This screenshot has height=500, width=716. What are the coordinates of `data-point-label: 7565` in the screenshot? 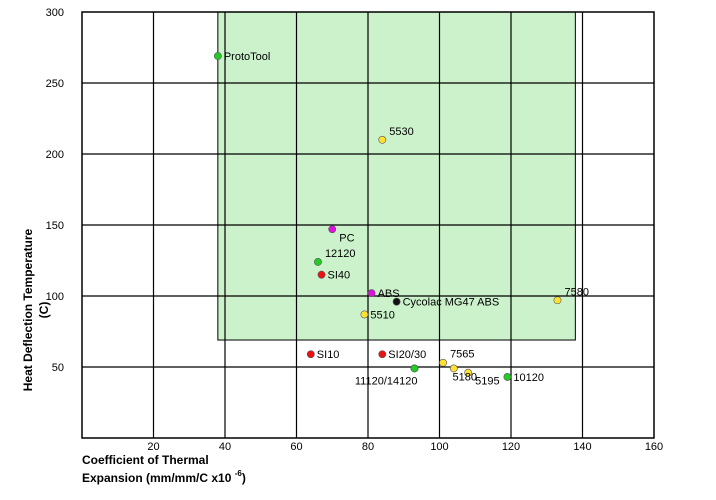 It's located at (462, 355).